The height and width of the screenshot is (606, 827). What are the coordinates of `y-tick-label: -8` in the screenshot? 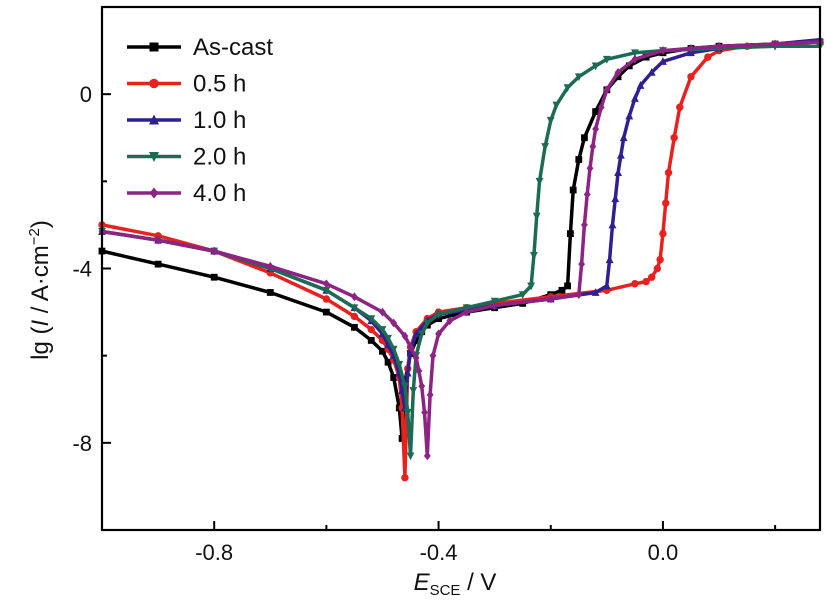 It's located at (82, 443).